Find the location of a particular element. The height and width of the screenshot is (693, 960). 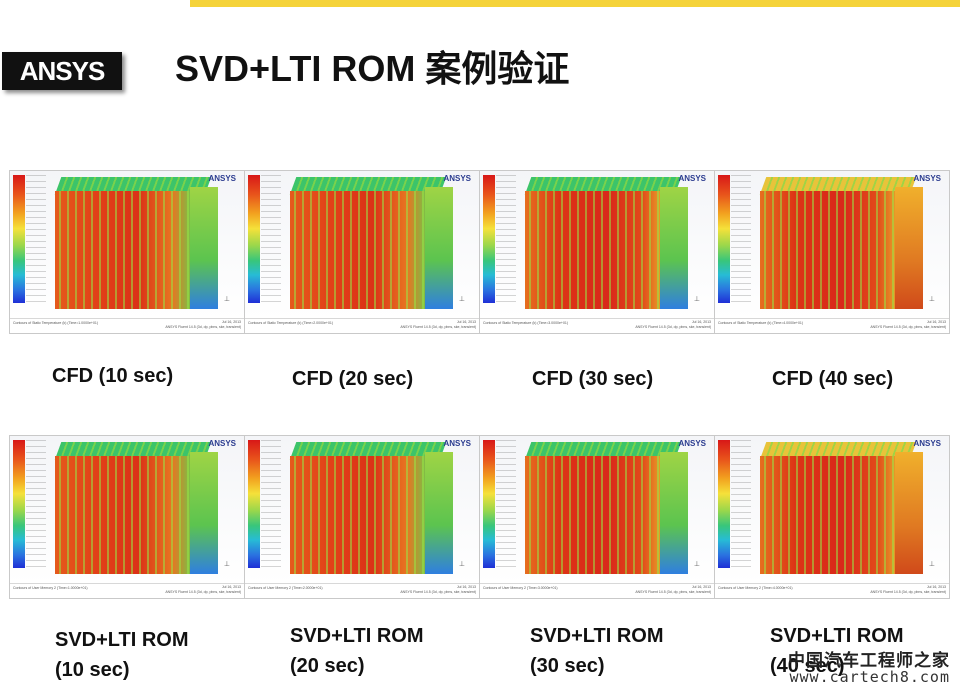

caption-cfd-40s: CFD (40 sec) is located at coordinates (833, 379).